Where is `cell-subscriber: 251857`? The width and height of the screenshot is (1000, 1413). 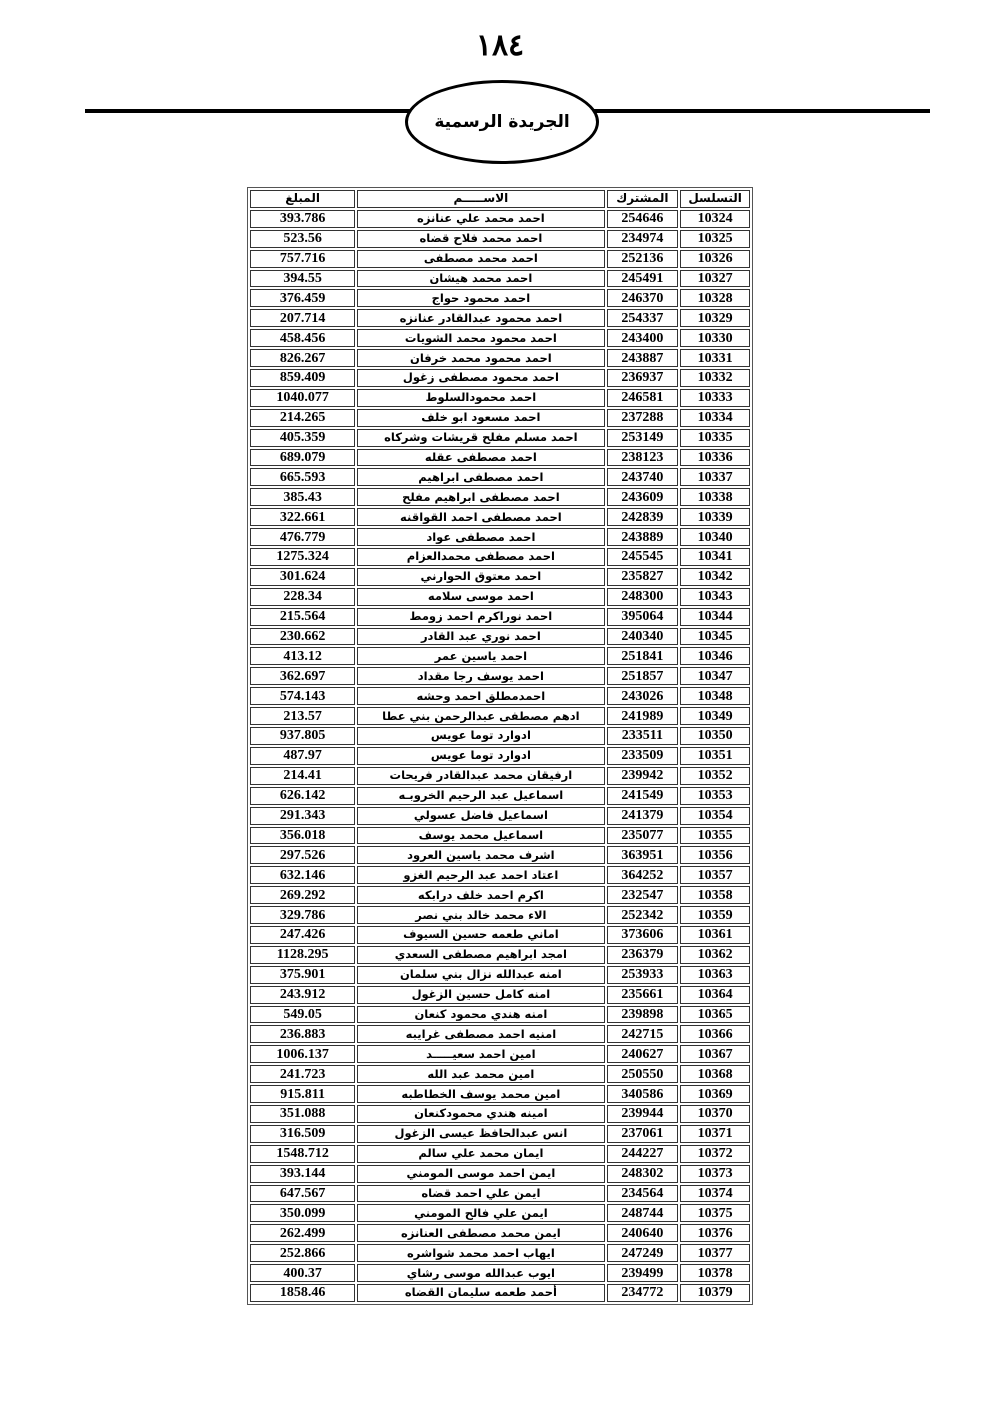
cell-subscriber: 251857 is located at coordinates (642, 676).